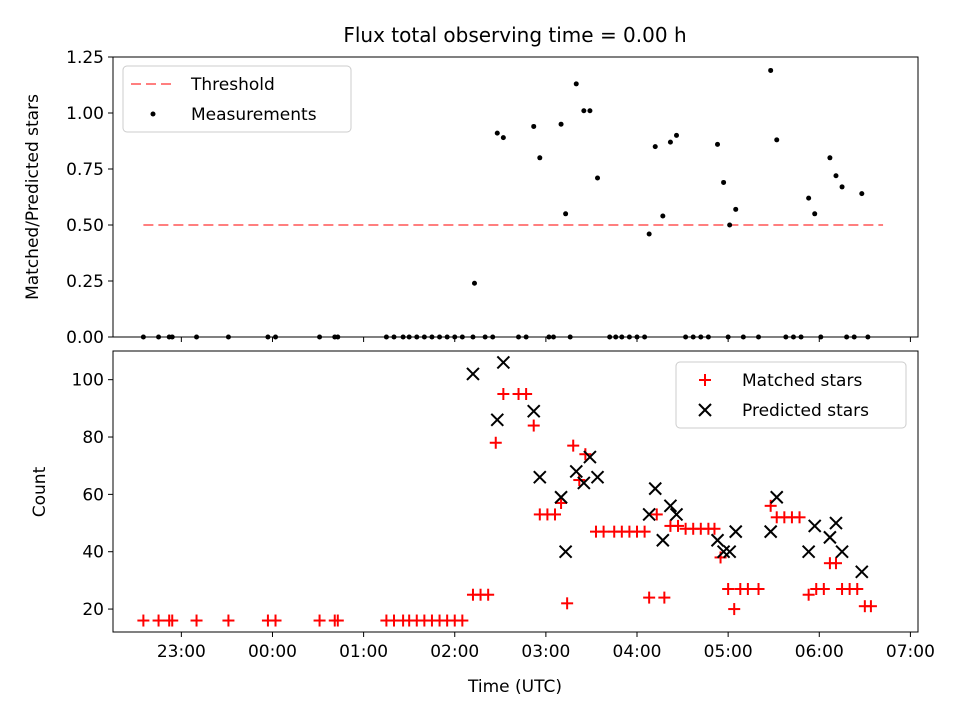  Describe the element at coordinates (85, 226) in the screenshot. I see `top-y-tick-label: 0.50` at that location.